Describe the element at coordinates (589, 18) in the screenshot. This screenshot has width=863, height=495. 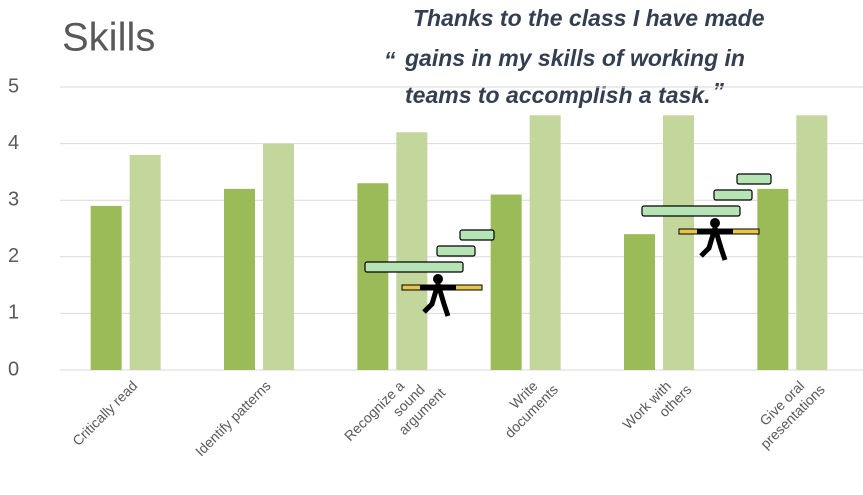
I see `quote-line: Thanks to the class I have made` at that location.